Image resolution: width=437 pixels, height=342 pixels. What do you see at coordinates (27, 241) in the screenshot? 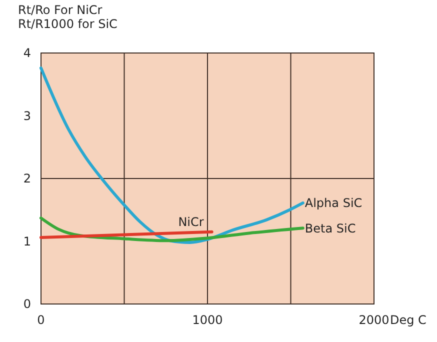
I see `y-tick-label: 1` at bounding box center [27, 241].